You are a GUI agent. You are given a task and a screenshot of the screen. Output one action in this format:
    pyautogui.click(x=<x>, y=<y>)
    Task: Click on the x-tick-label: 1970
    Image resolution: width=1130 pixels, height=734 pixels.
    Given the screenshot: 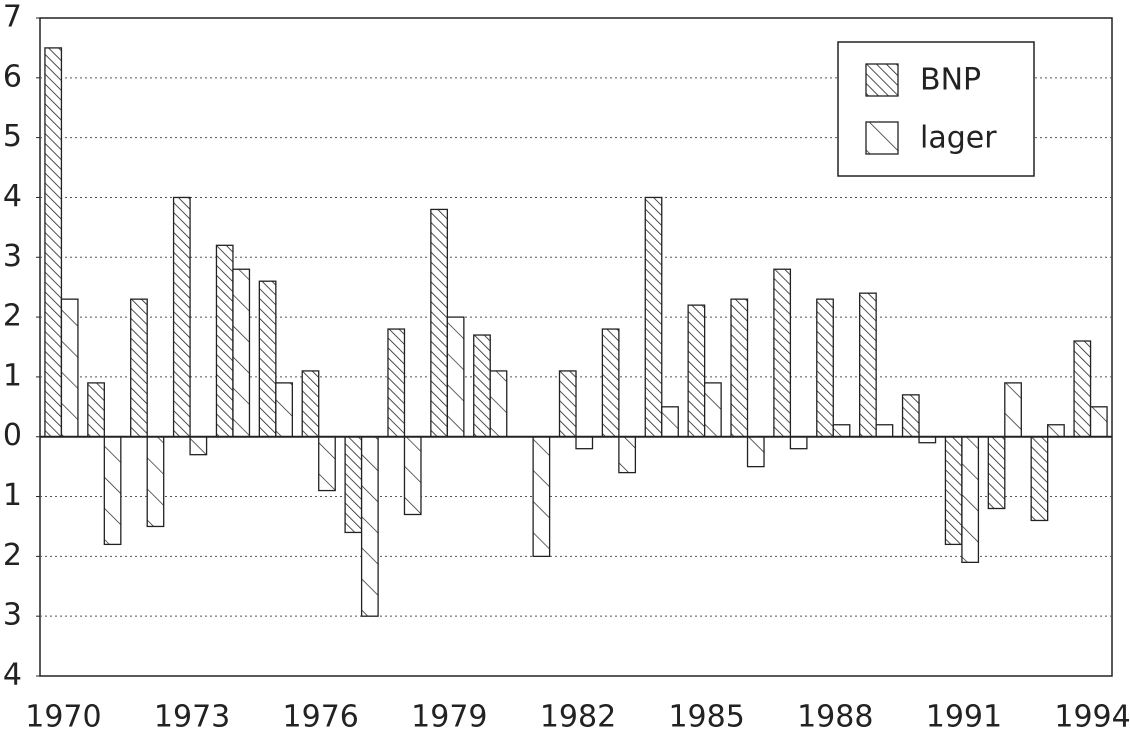 What is the action you would take?
    pyautogui.click(x=63, y=717)
    